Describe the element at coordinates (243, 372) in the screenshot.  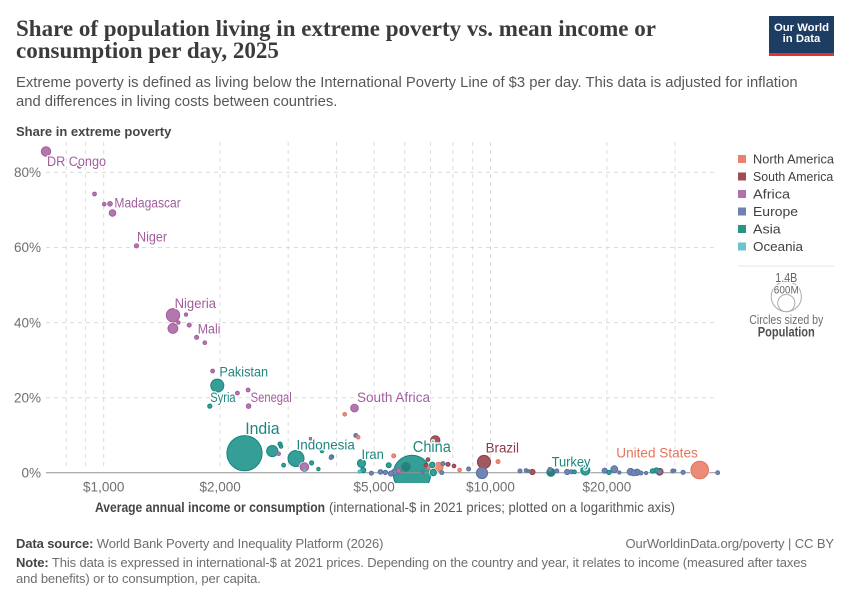
I see `svg-text: Pakistan` at that location.